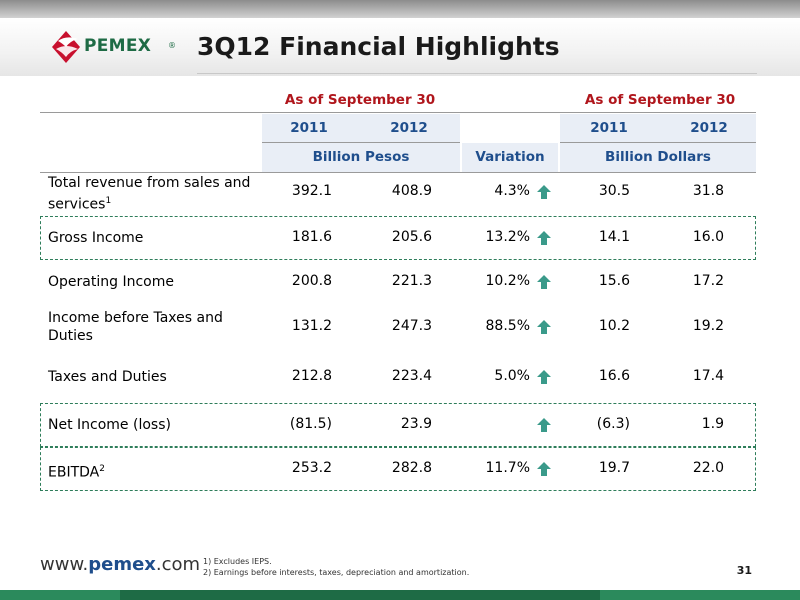 This screenshot has width=800, height=600. I want to click on value-pesos-2011: (81.5), so click(310, 424).